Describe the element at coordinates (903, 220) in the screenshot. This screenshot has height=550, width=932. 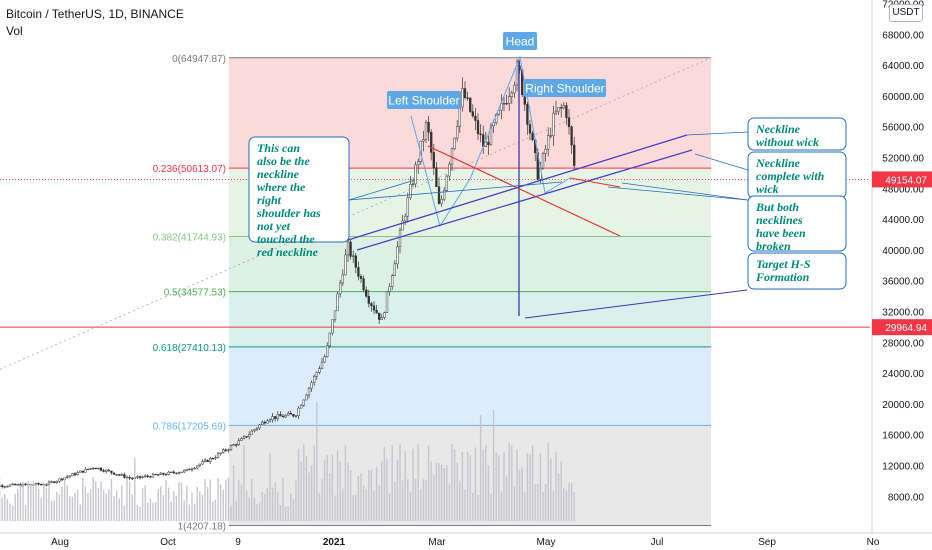
I see `price-tick-label: 44000.00` at that location.